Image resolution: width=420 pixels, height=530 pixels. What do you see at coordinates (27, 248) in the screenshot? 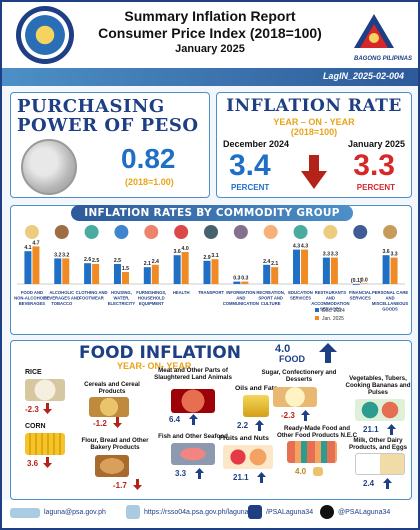
I see `chart-data-label: 4.1` at bounding box center [27, 248].